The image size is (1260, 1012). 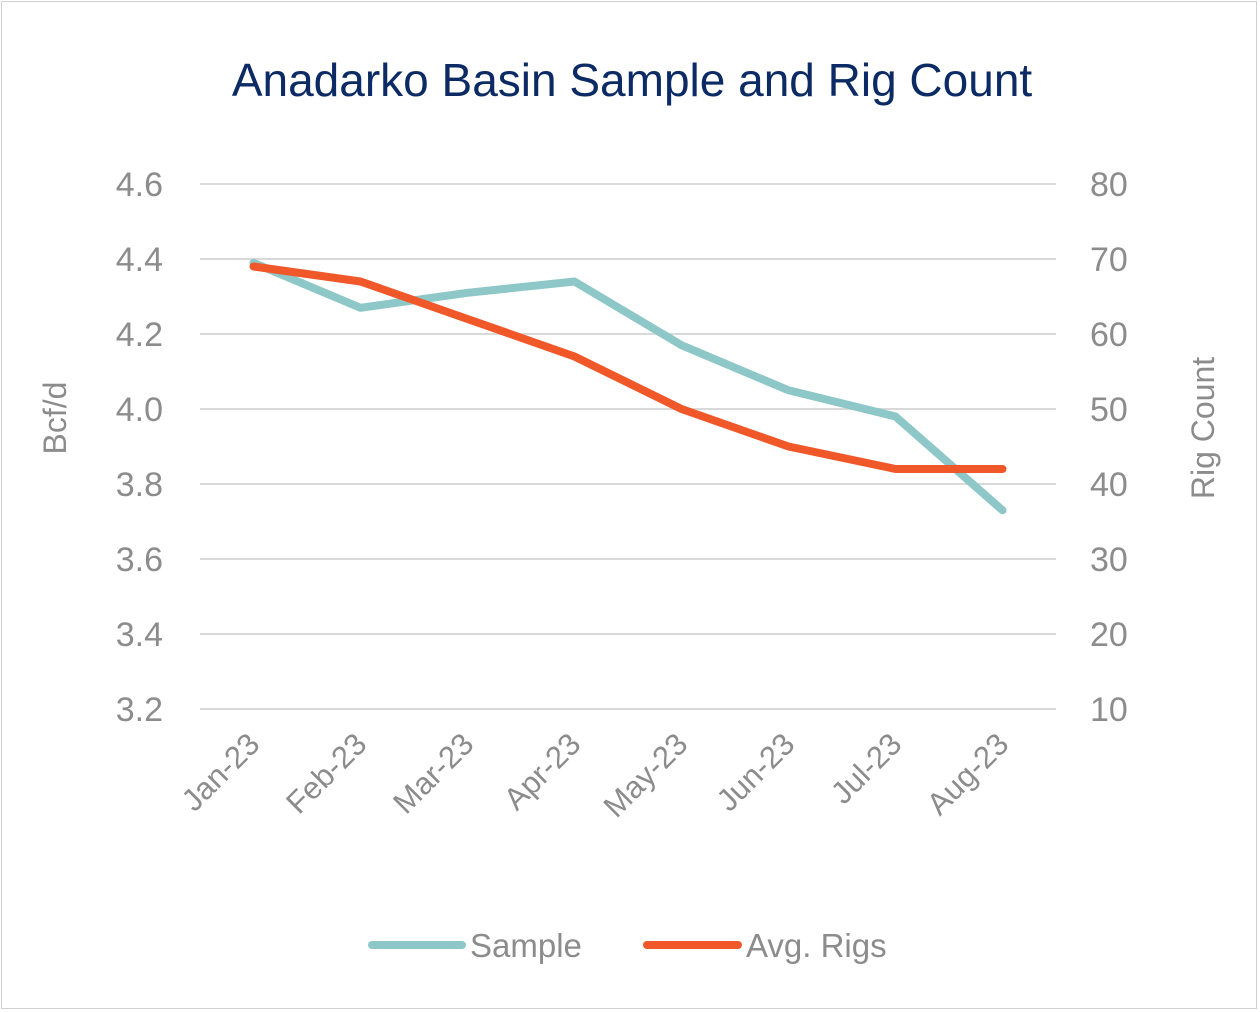 What do you see at coordinates (139, 185) in the screenshot?
I see `left-tick-label: 4.6` at bounding box center [139, 185].